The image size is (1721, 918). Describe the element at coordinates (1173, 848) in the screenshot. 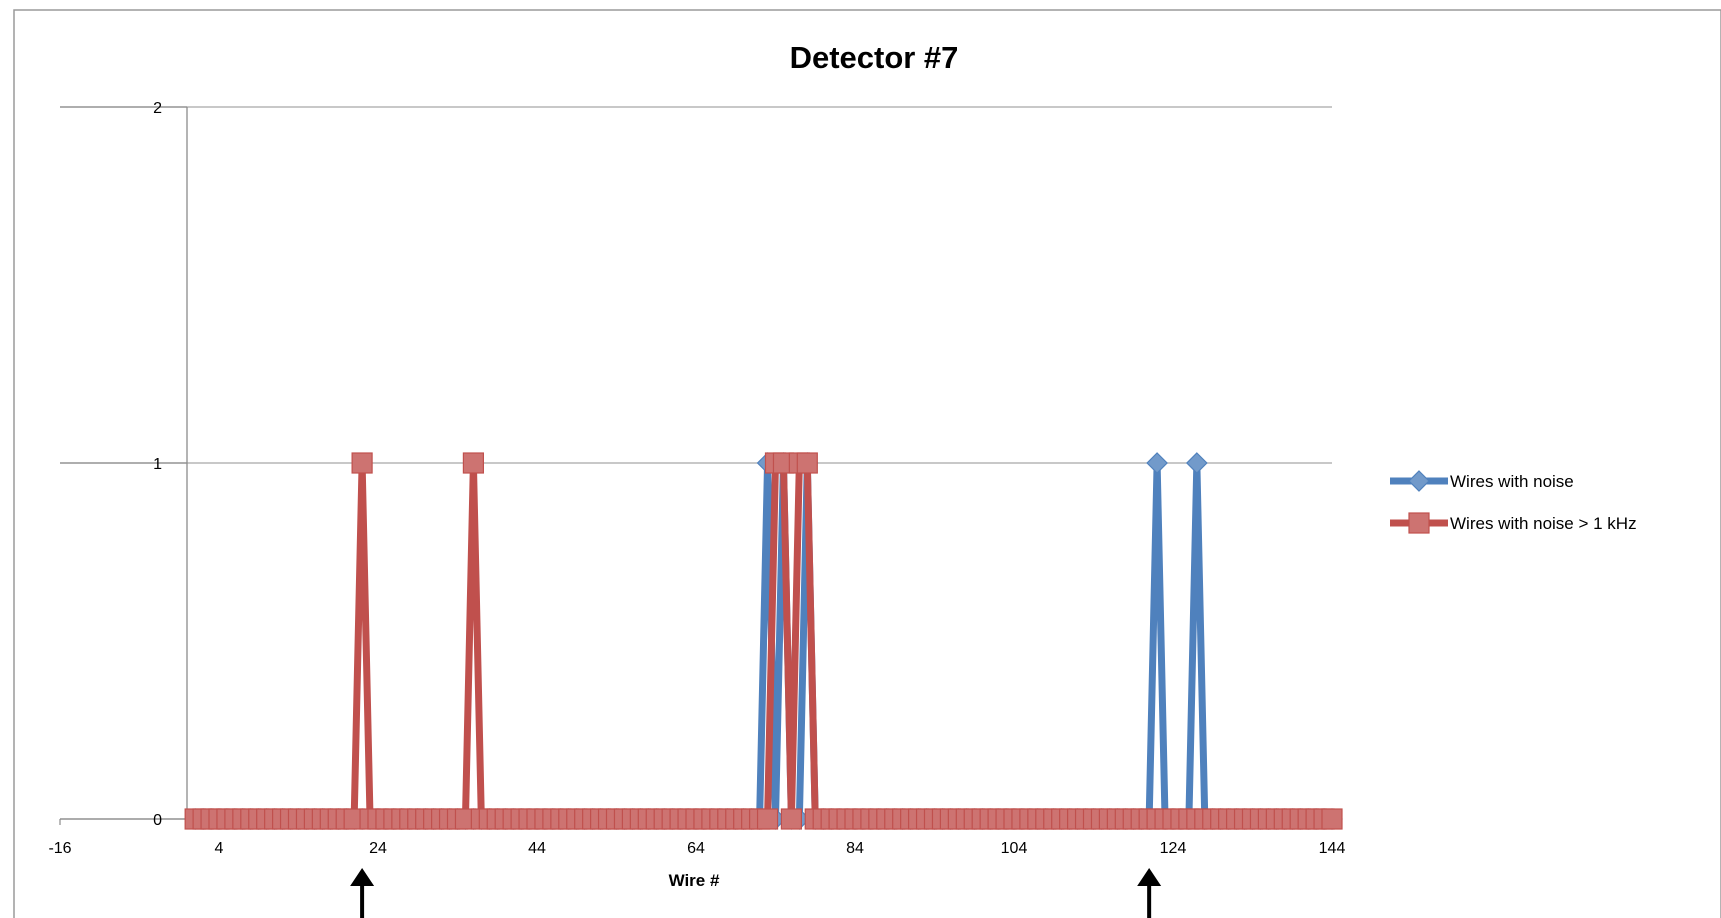

I see `x-tick-label: 124` at that location.